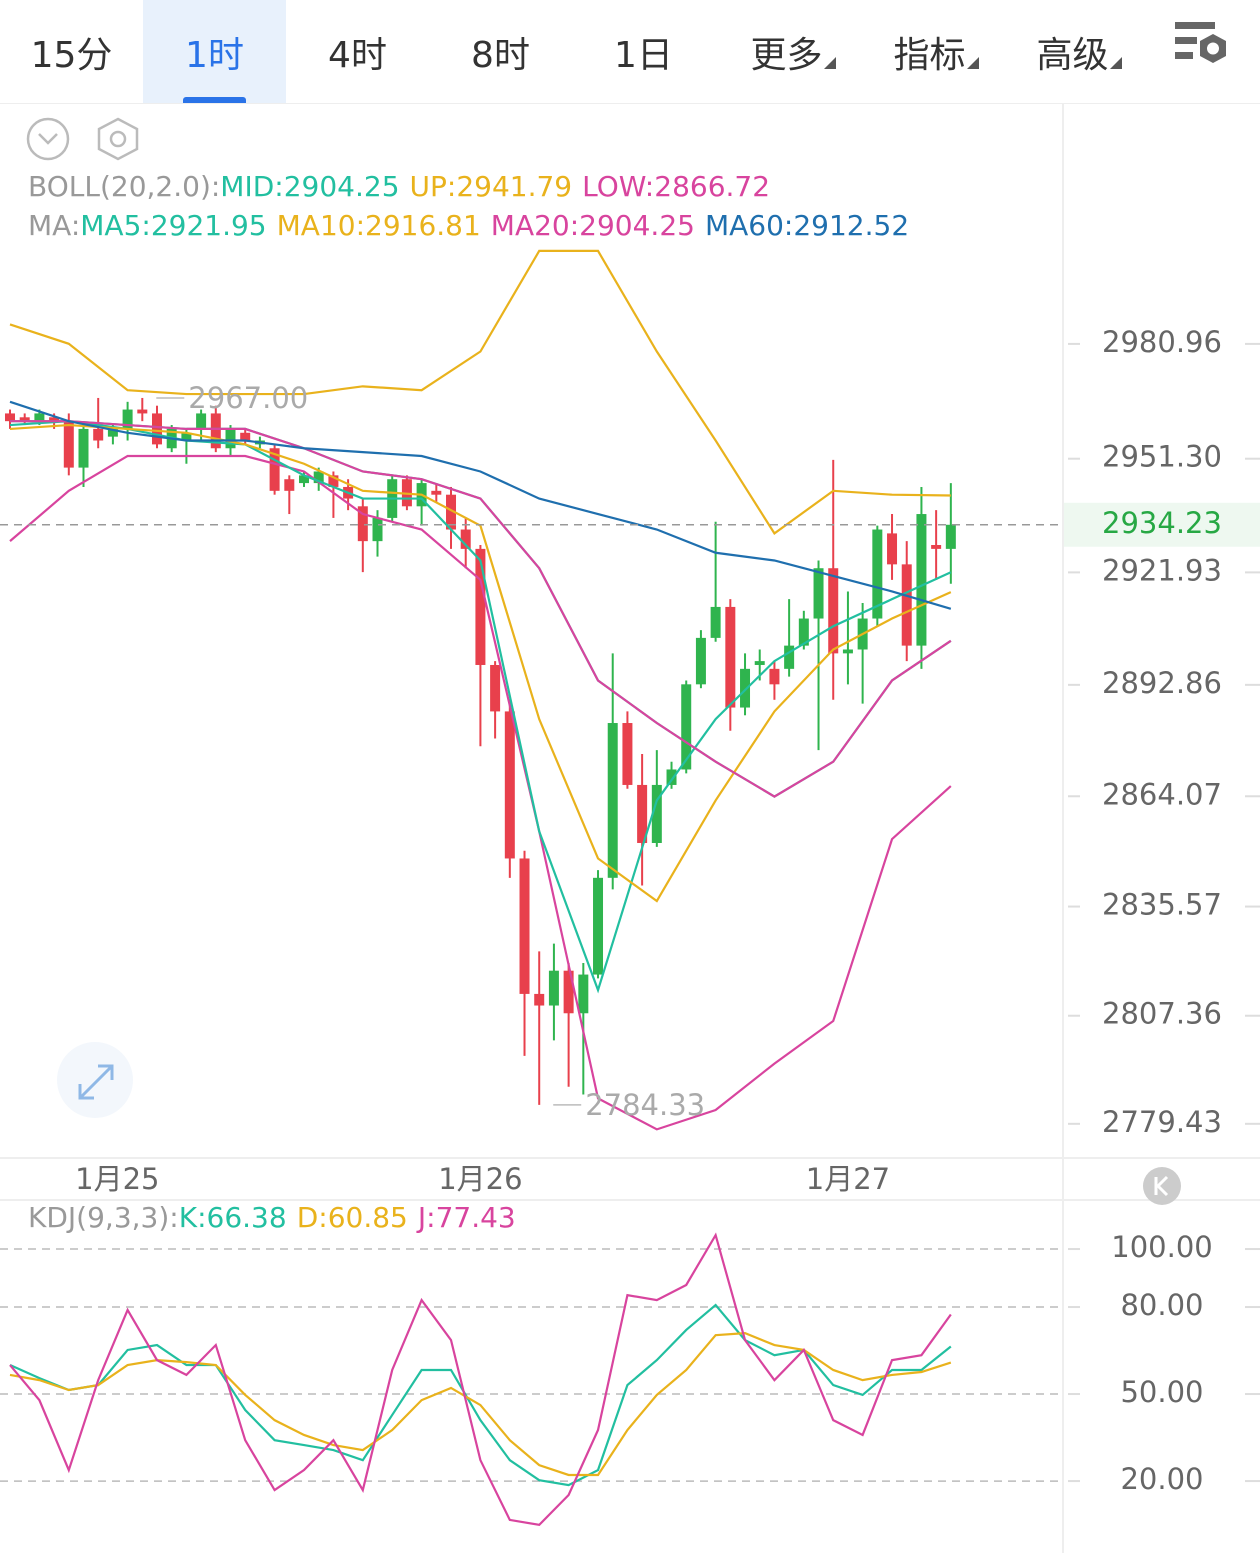 The height and width of the screenshot is (1553, 1260). I want to click on legend-item: LOW:2866.72, so click(676, 186).